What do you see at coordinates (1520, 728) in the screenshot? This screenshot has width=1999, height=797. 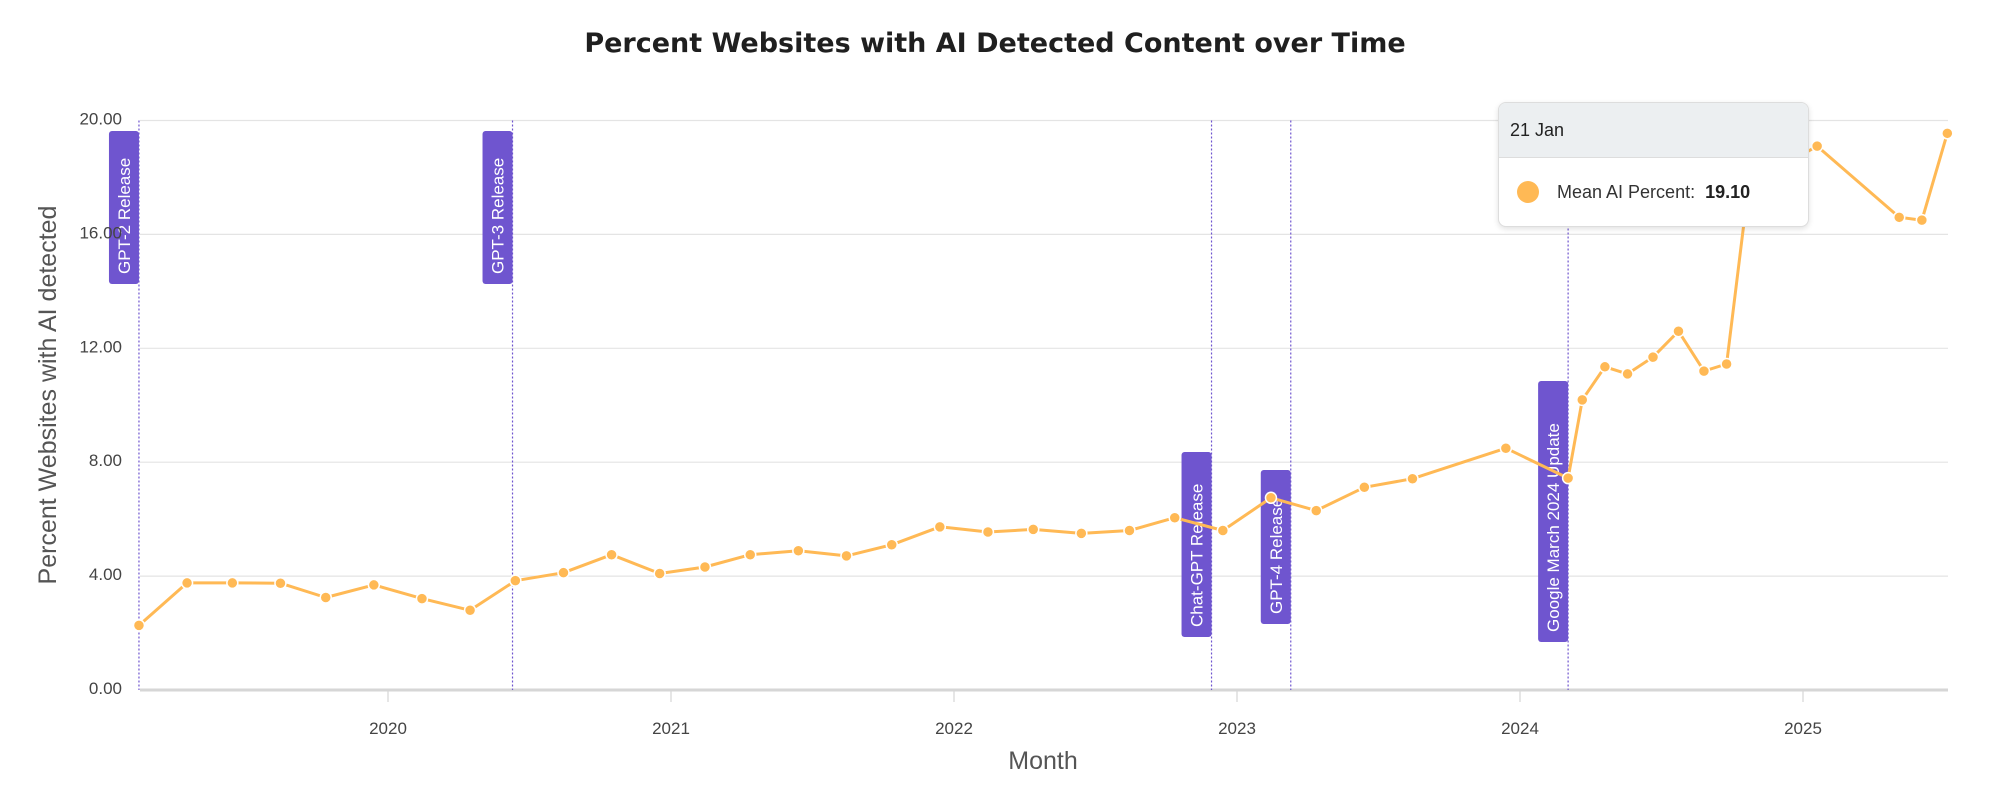 I see `x-tick-label: 2024` at bounding box center [1520, 728].